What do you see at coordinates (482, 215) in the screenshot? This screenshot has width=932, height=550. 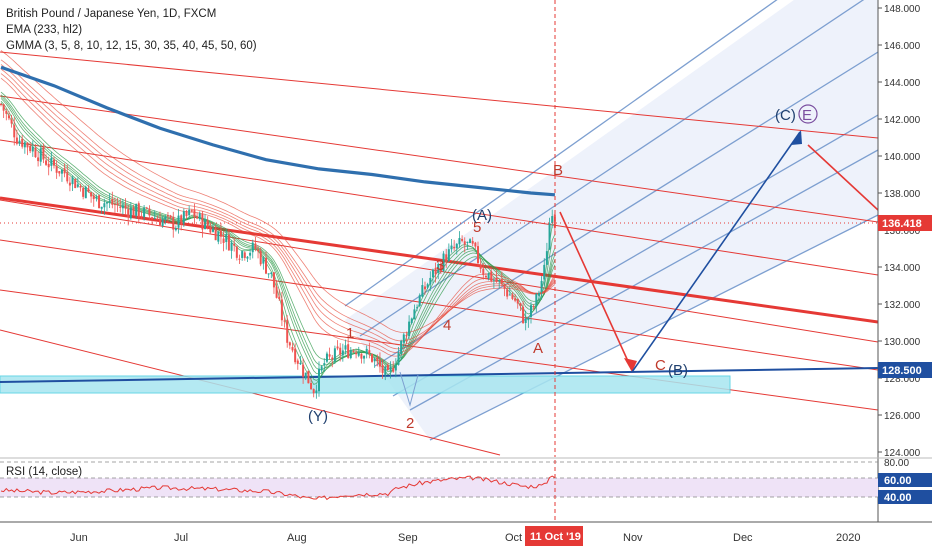 I see `wave-label-a-paren: (A)` at bounding box center [482, 215].